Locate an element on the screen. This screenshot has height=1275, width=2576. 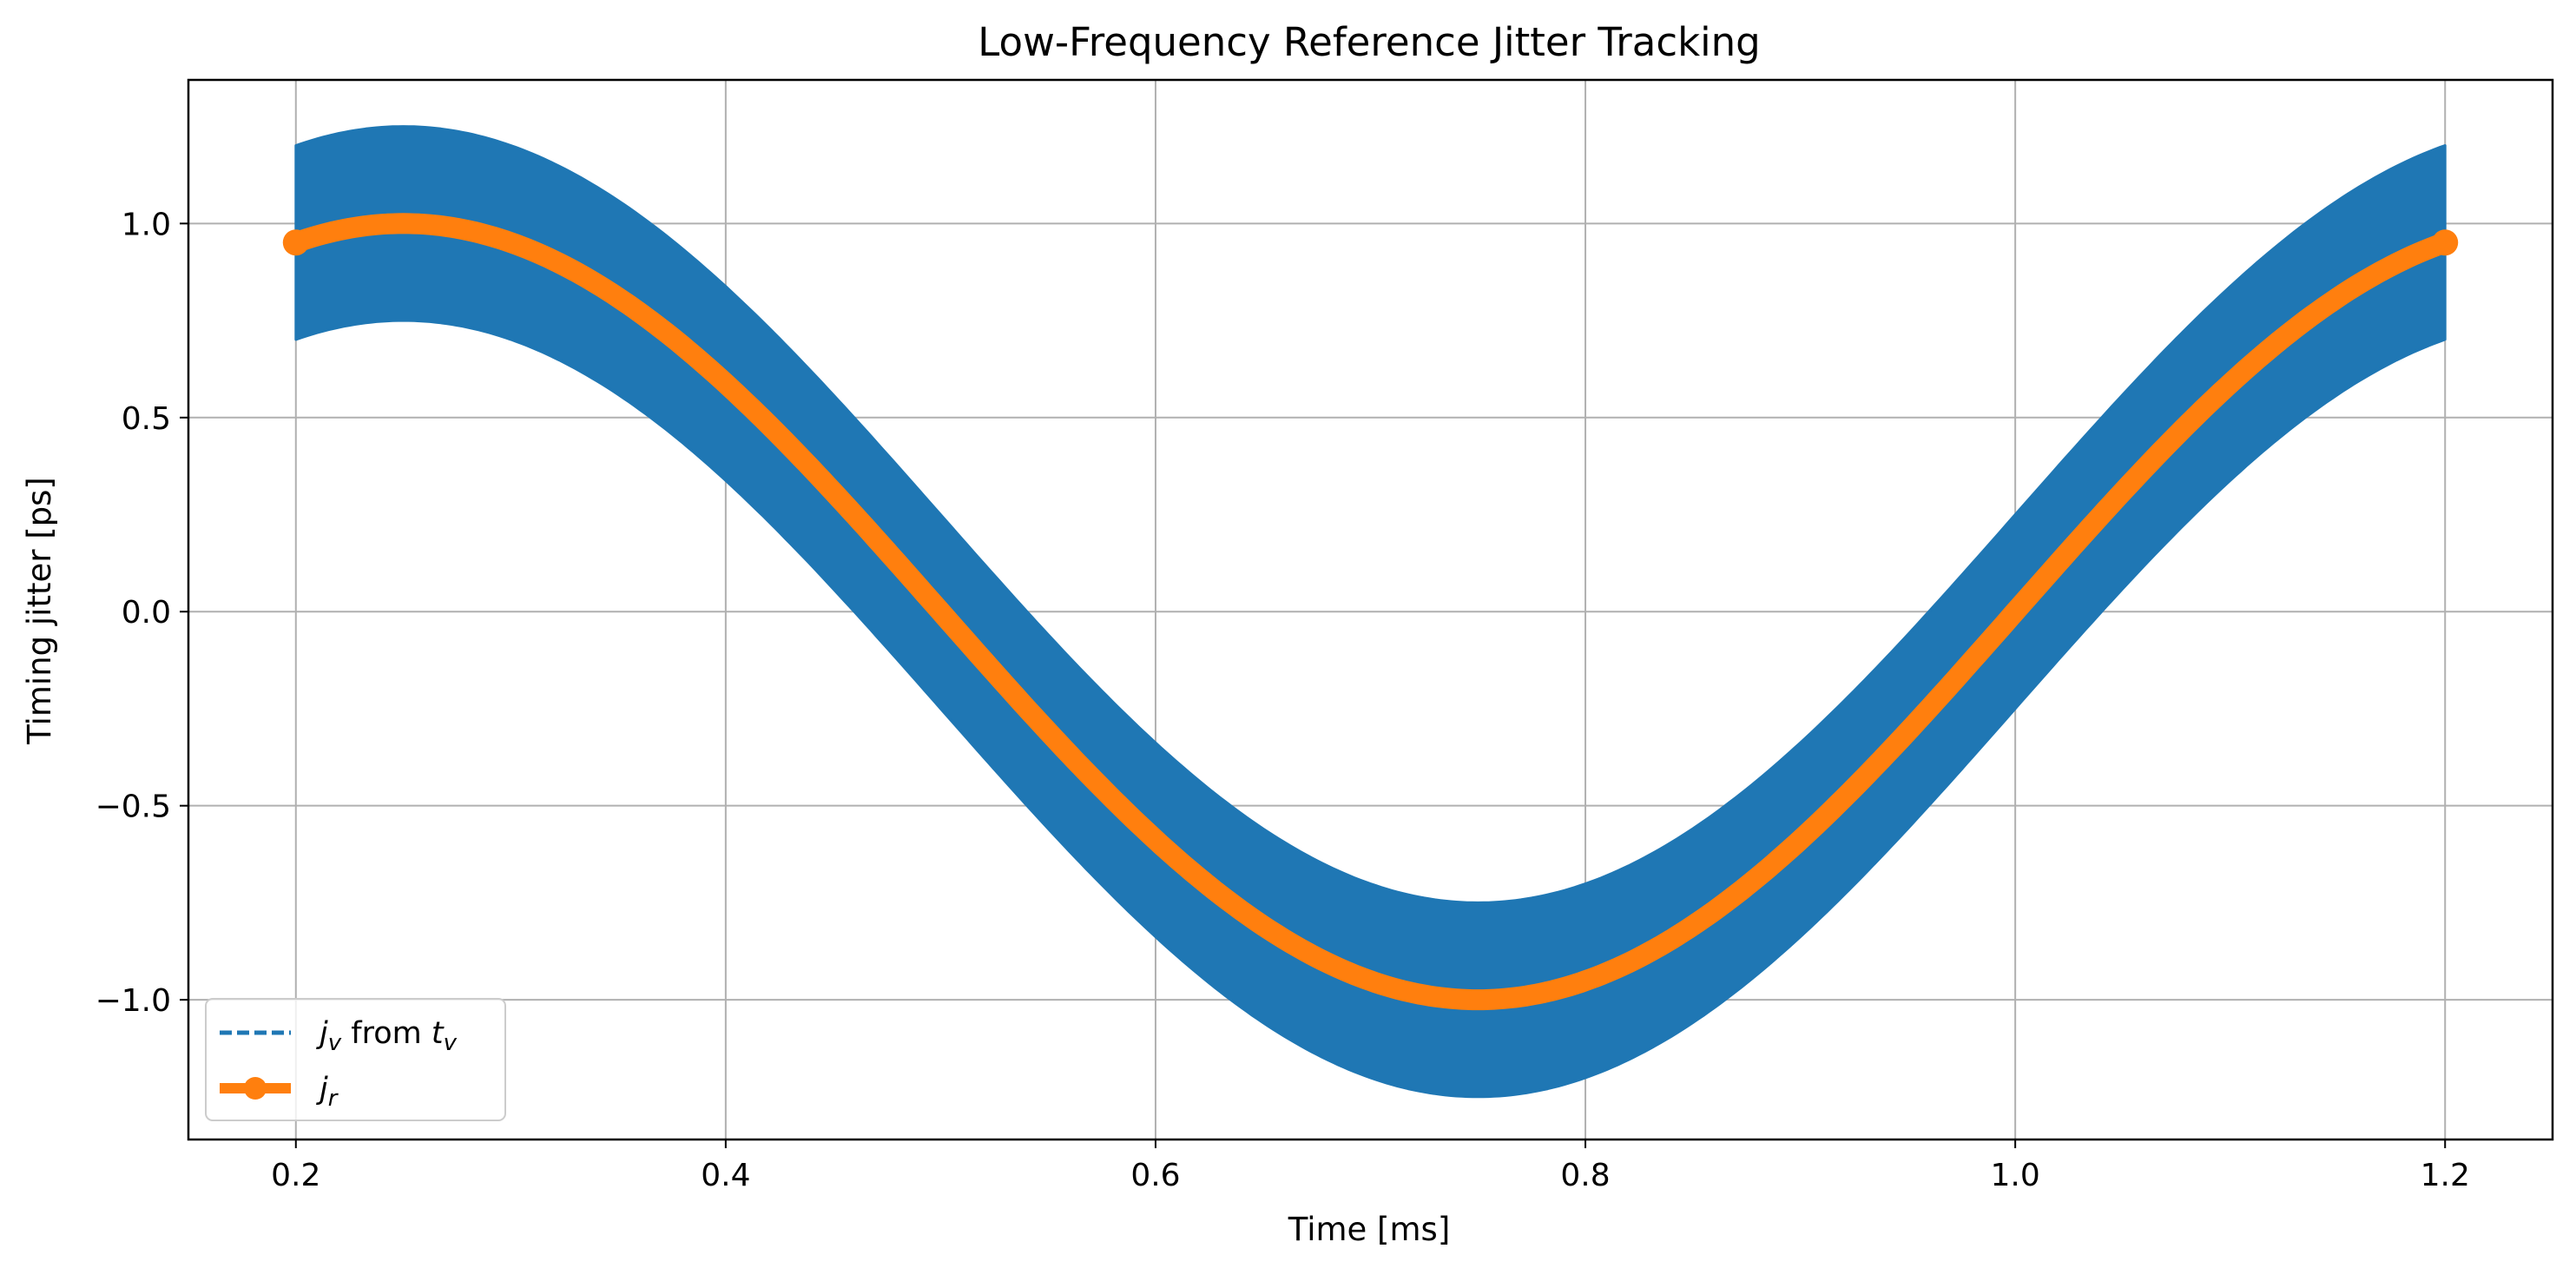
x-tick-label: 0.4 is located at coordinates (725, 1175).